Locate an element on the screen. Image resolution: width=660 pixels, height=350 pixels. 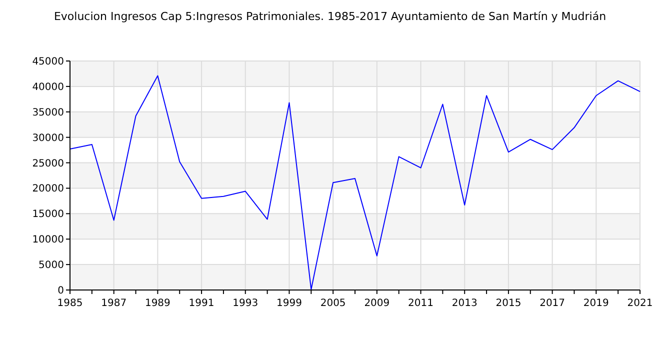
y-tick-label: 25000 is located at coordinates (48, 164).